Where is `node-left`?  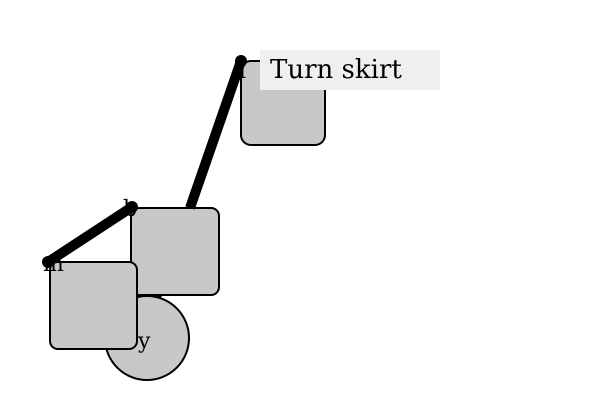 node-left is located at coordinates (93, 305).